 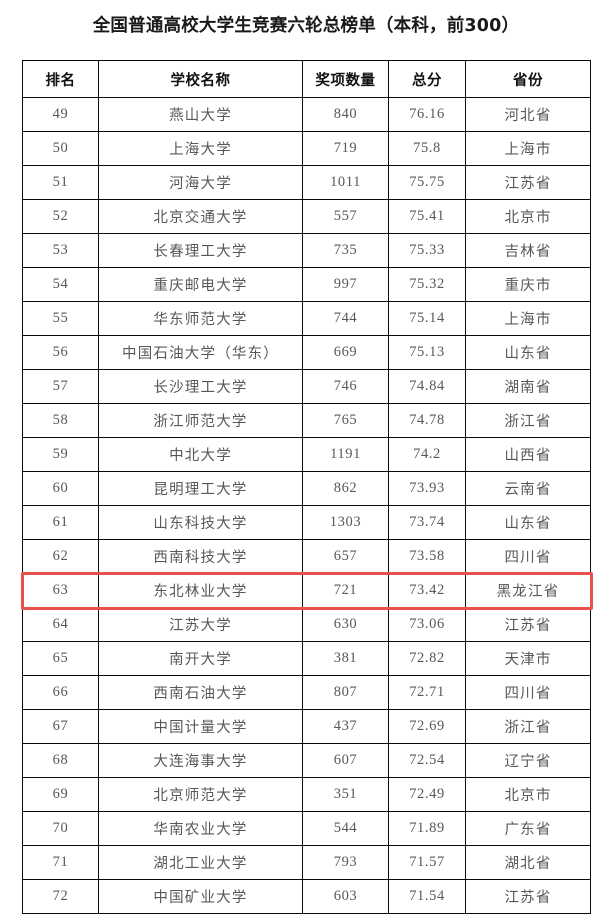 I want to click on column-header-rank: 排名, so click(x=60, y=79).